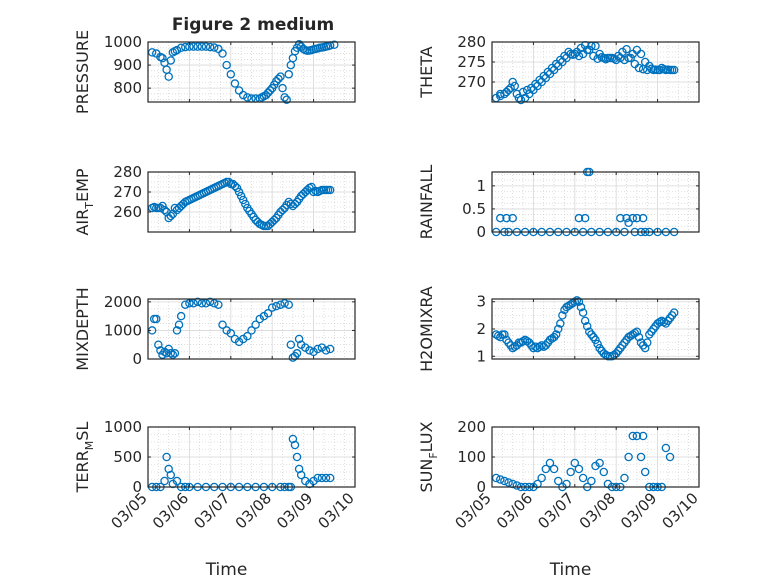 This screenshot has height=583, width=778. I want to click on y-tick-label: 2000, so click(123, 302).